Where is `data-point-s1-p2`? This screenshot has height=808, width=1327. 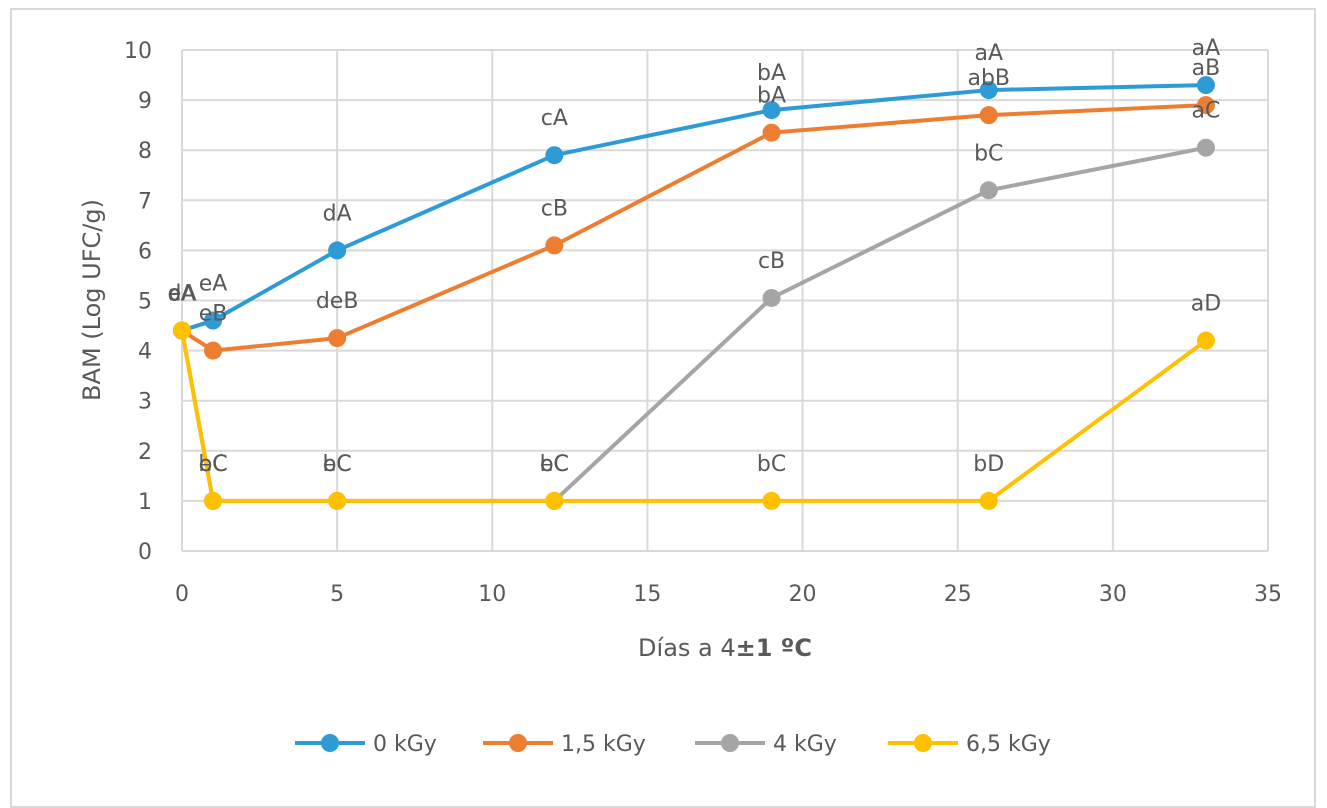 data-point-s1-p2 is located at coordinates (337, 338).